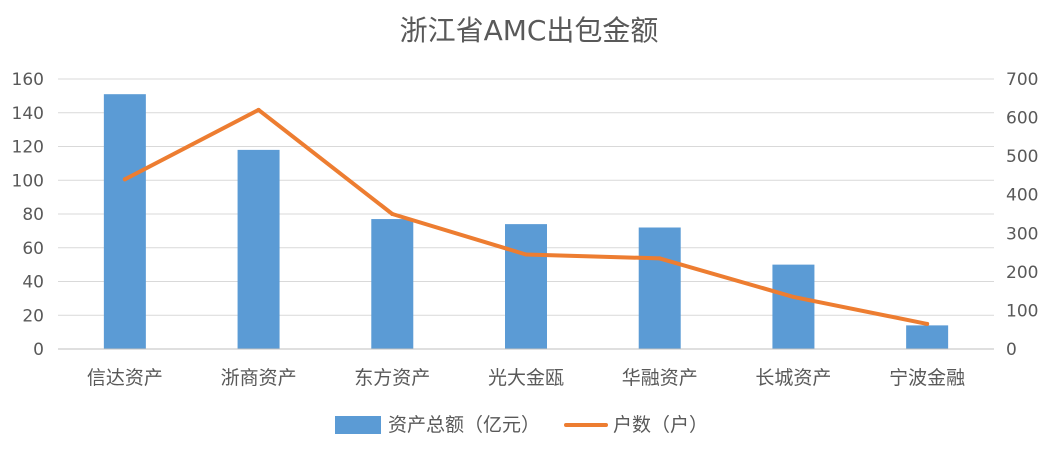 This screenshot has width=1058, height=451. I want to click on x-axis: 信达资产 浙商资产 东方资产 光大金瓯 华融资产 长城资产 宁波金融, so click(526, 368).